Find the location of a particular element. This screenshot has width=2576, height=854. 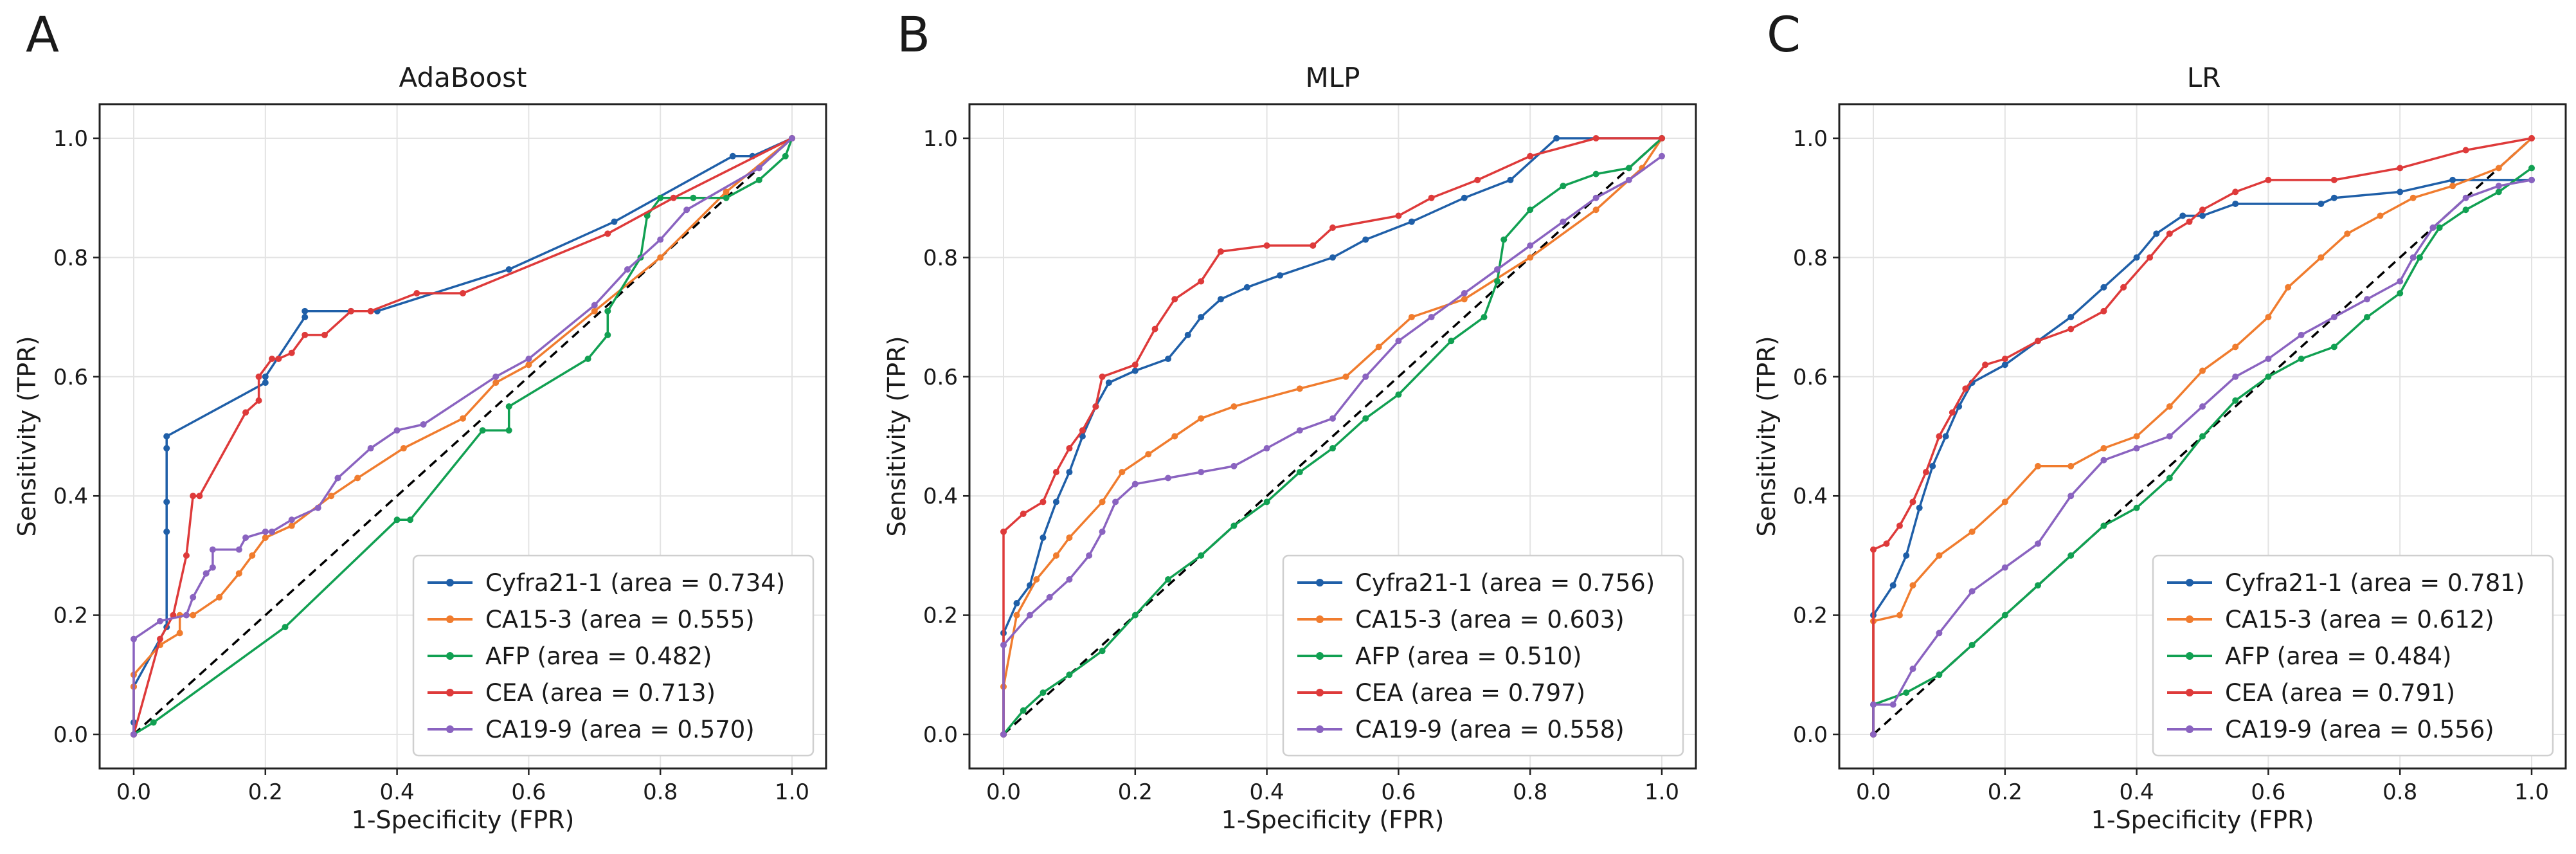

legend-entry-ca19-9: CA19-9 (area = 0.558) is located at coordinates (1461, 729).